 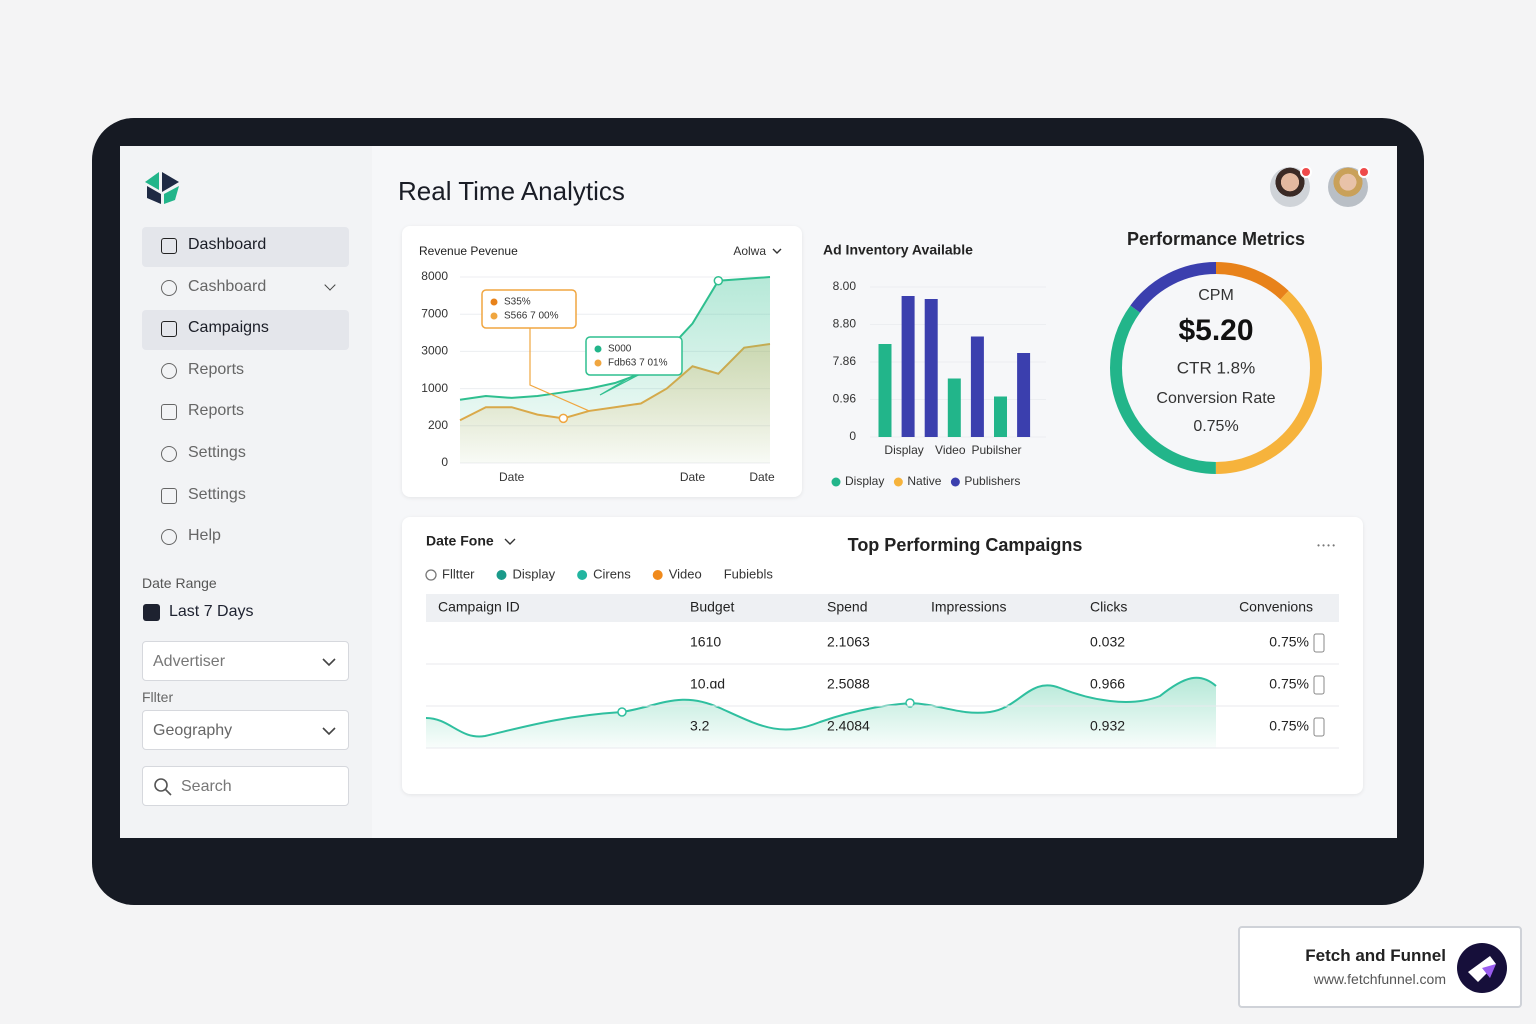 I want to click on search-input: Search, so click(x=245, y=786).